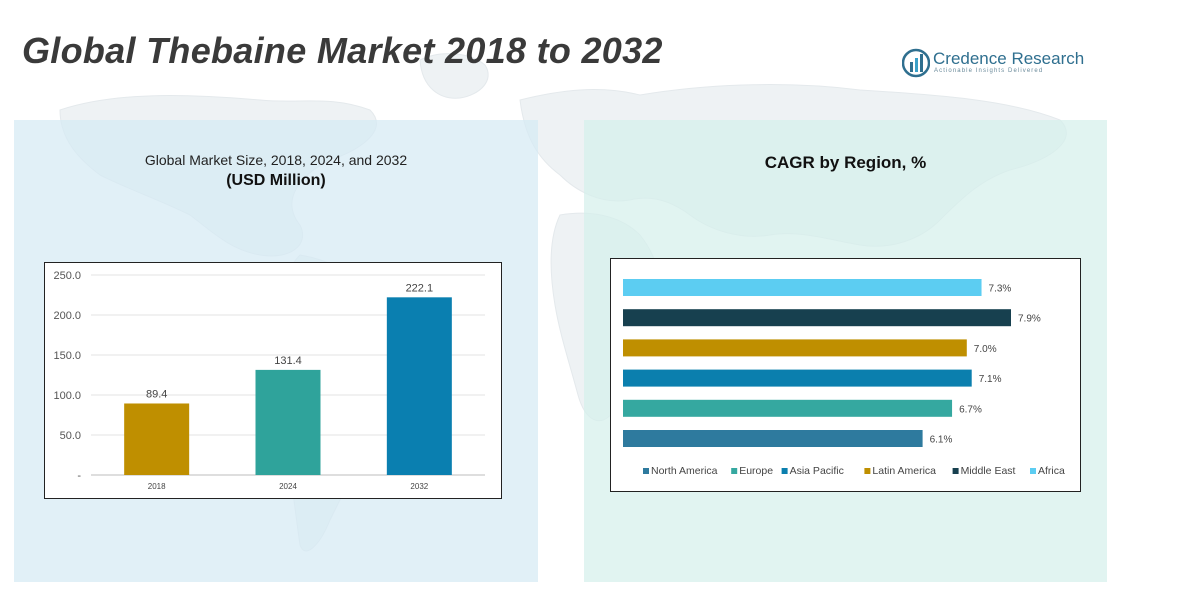 This screenshot has height=612, width=1177. What do you see at coordinates (70, 436) in the screenshot?
I see `y-tick-label: 50.0` at bounding box center [70, 436].